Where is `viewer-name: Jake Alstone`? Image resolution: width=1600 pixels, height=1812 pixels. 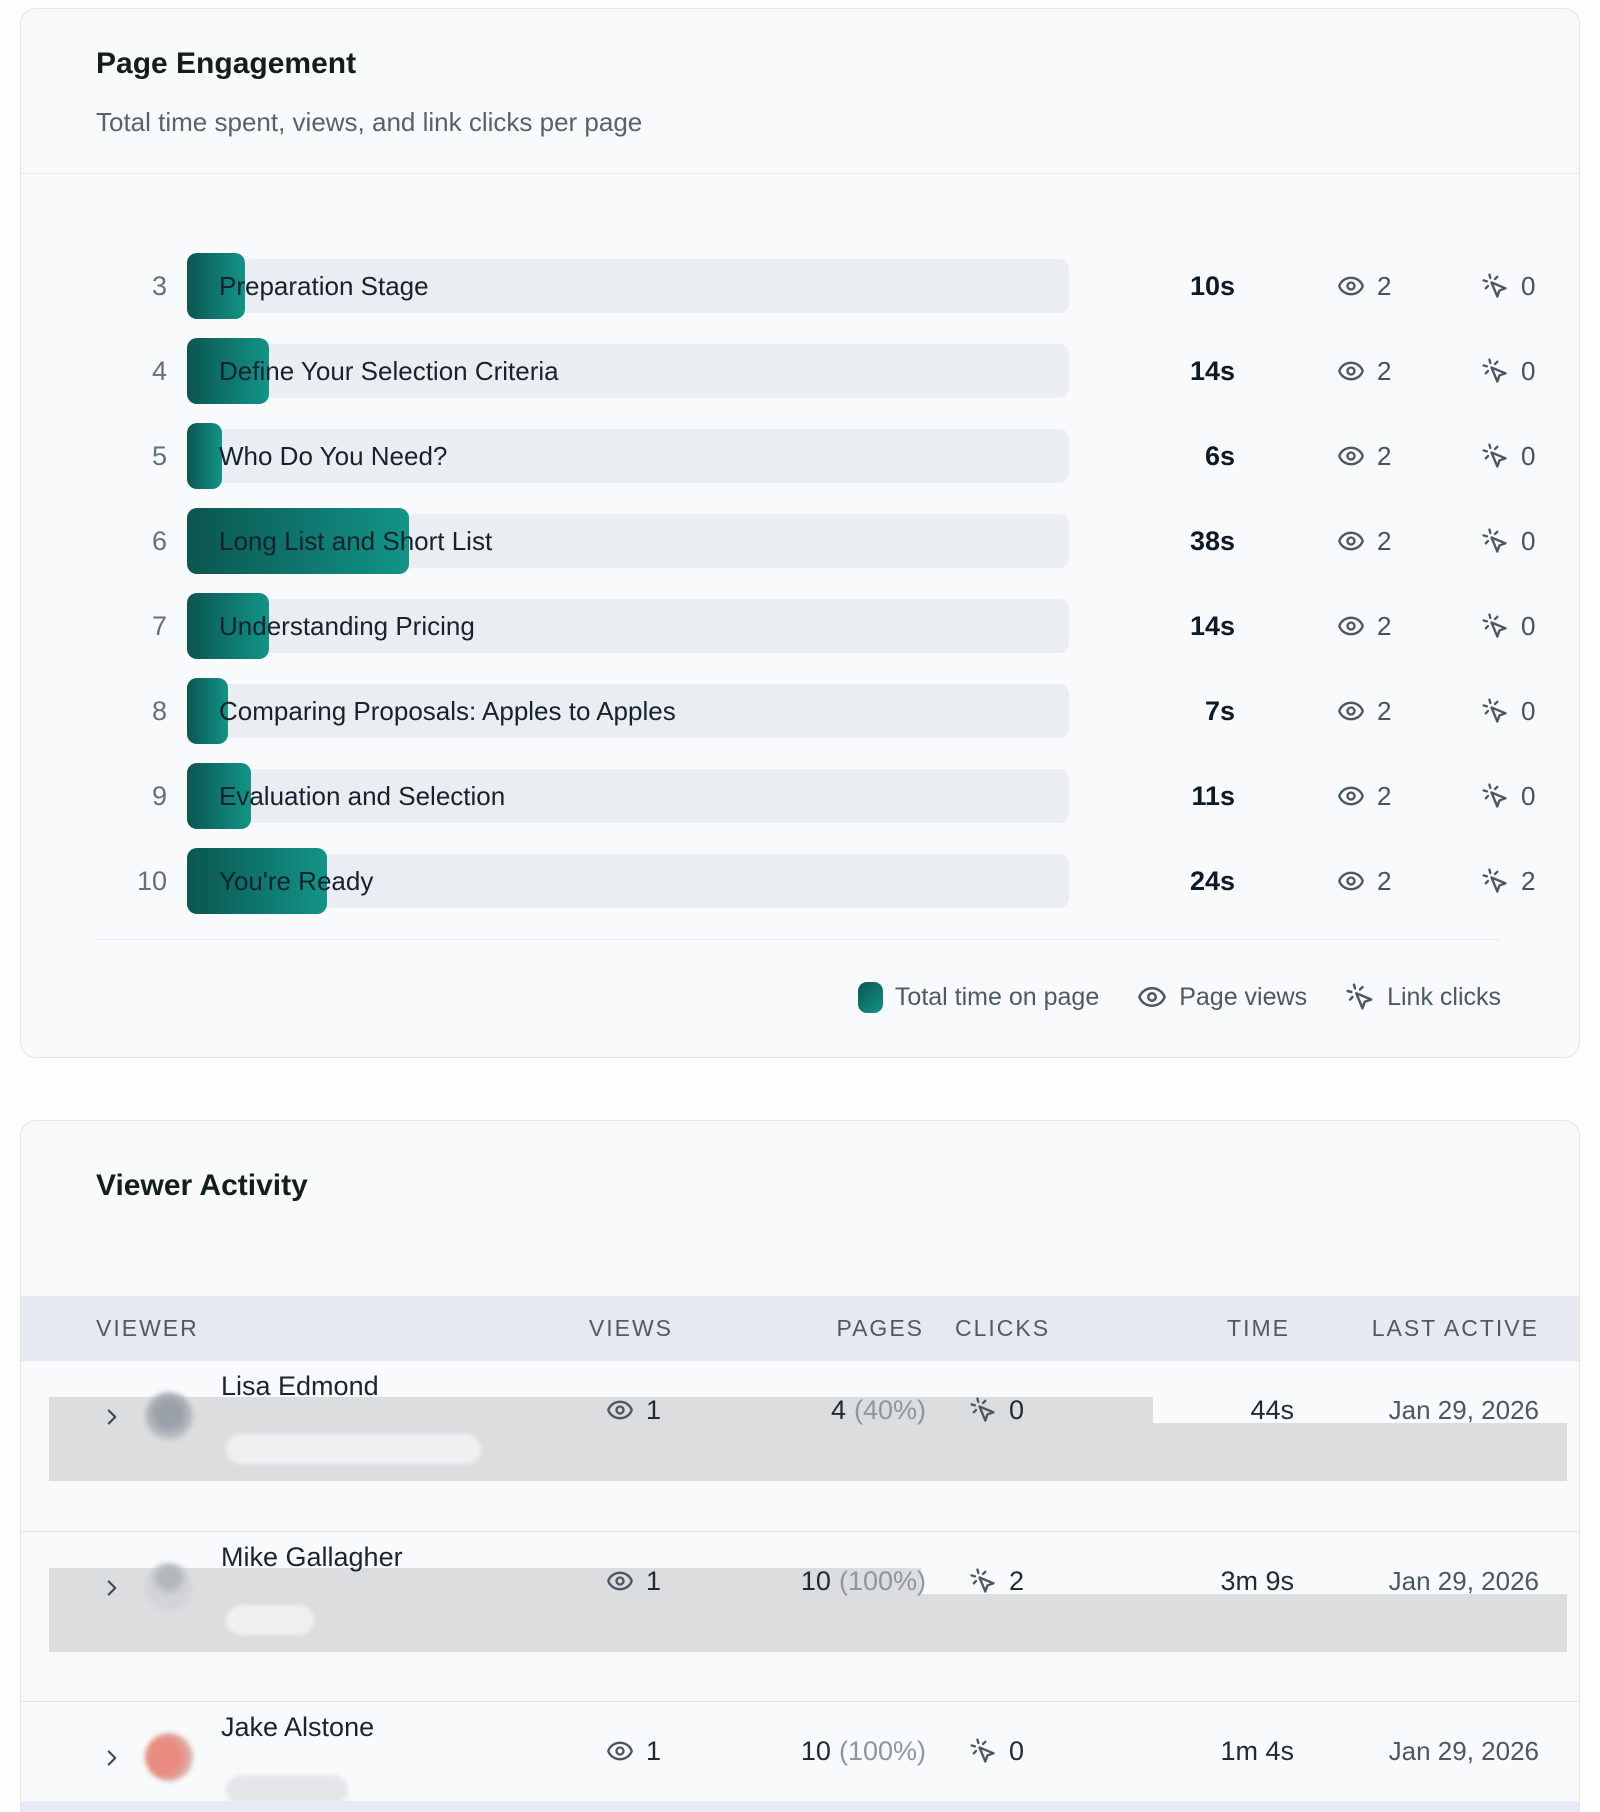
viewer-name: Jake Alstone is located at coordinates (298, 1727).